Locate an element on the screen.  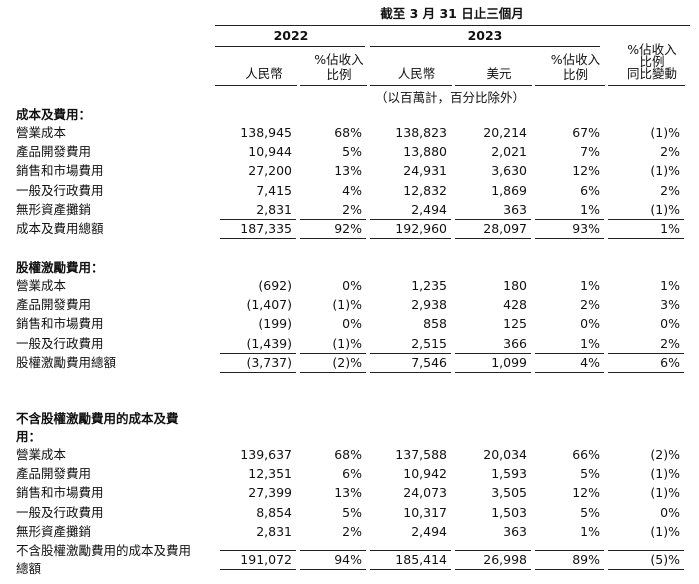
cell: 2,938 is located at coordinates (429, 305).